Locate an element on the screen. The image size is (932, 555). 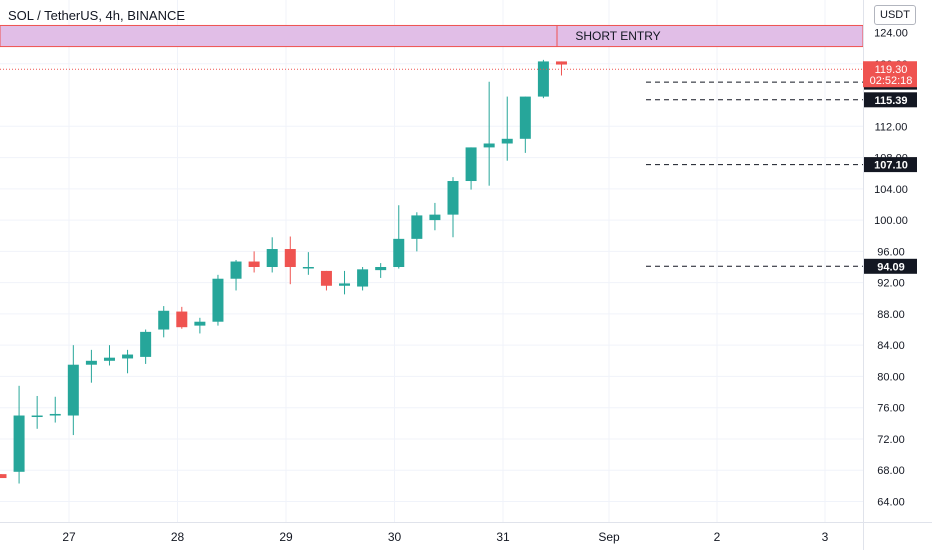
y-tick-label: 68.00 is located at coordinates (891, 471).